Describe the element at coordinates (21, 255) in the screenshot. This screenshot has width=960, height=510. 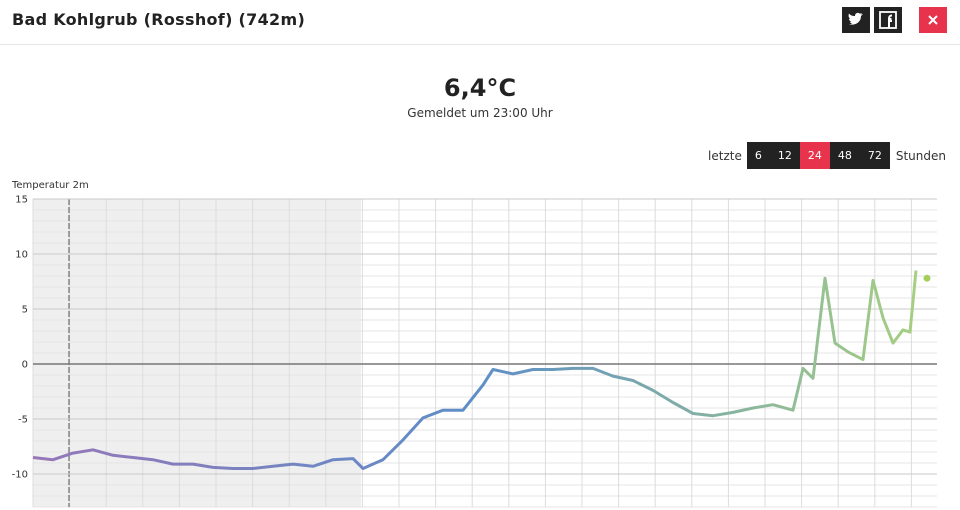
I see `y-tick-label: 10` at that location.